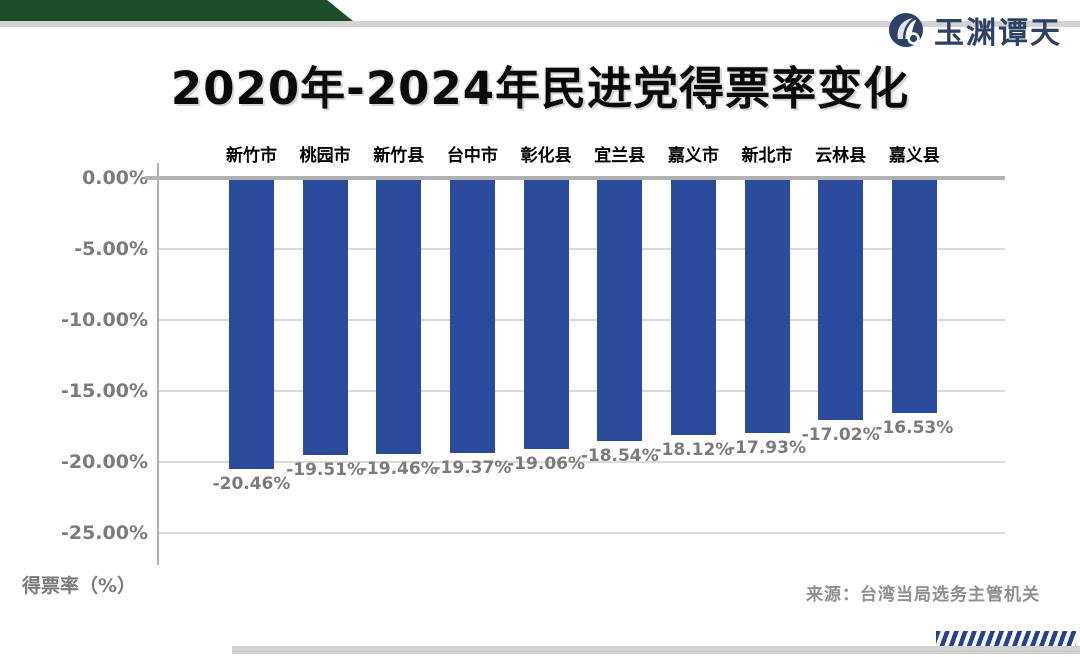 The height and width of the screenshot is (657, 1080). Describe the element at coordinates (546, 156) in the screenshot. I see `category-label: 彰化县` at that location.